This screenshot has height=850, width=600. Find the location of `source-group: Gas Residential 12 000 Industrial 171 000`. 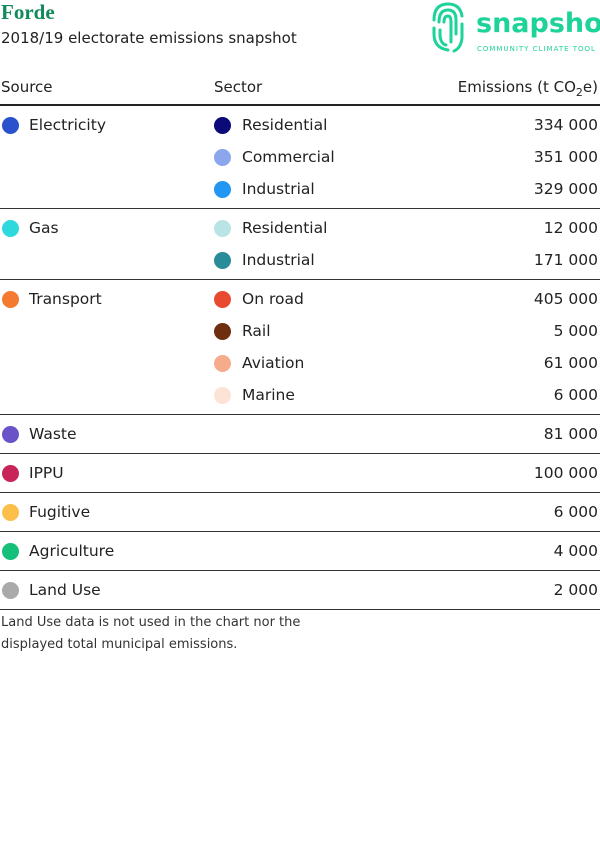

source-group: Gas Residential 12 000 Industrial 171 000 is located at coordinates (300, 244).